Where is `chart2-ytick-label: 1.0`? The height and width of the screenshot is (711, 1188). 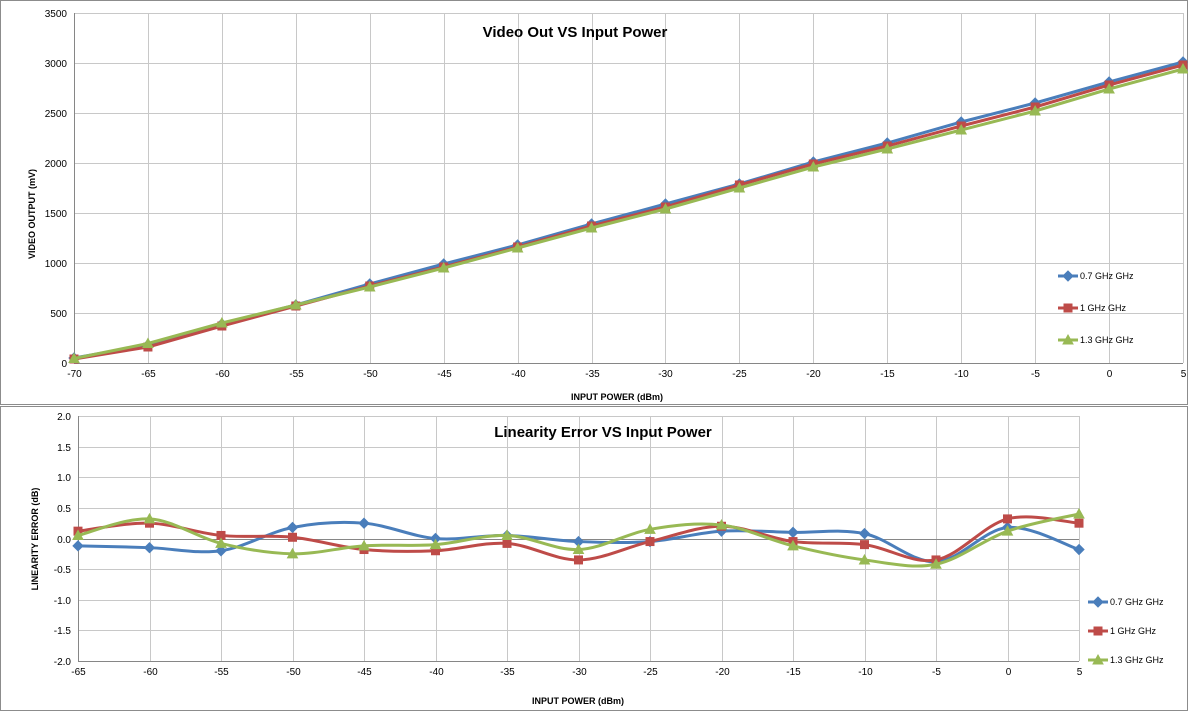 chart2-ytick-label: 1.0 is located at coordinates (64, 478).